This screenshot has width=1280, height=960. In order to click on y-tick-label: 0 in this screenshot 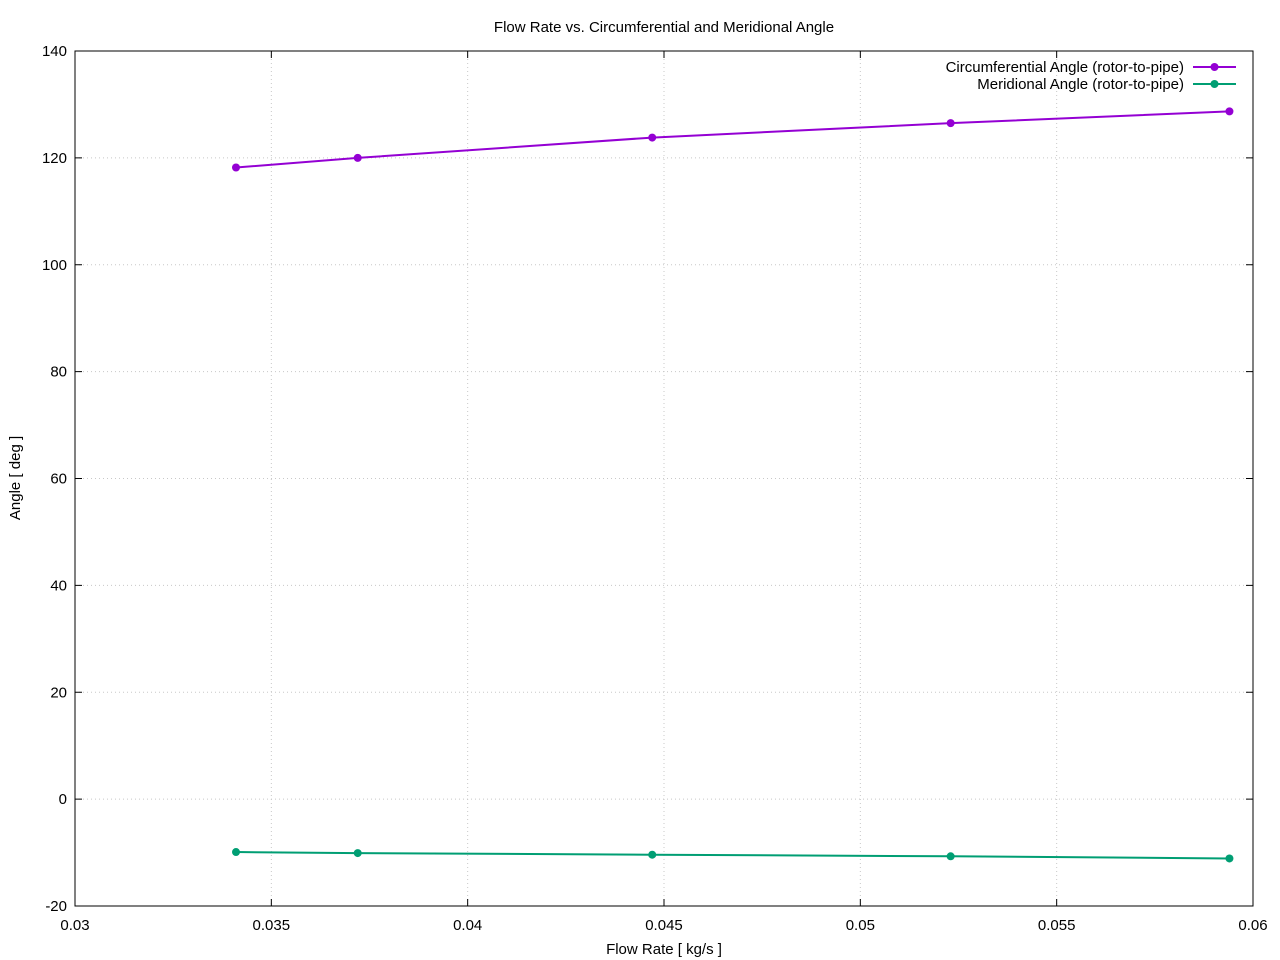, I will do `click(63, 799)`.